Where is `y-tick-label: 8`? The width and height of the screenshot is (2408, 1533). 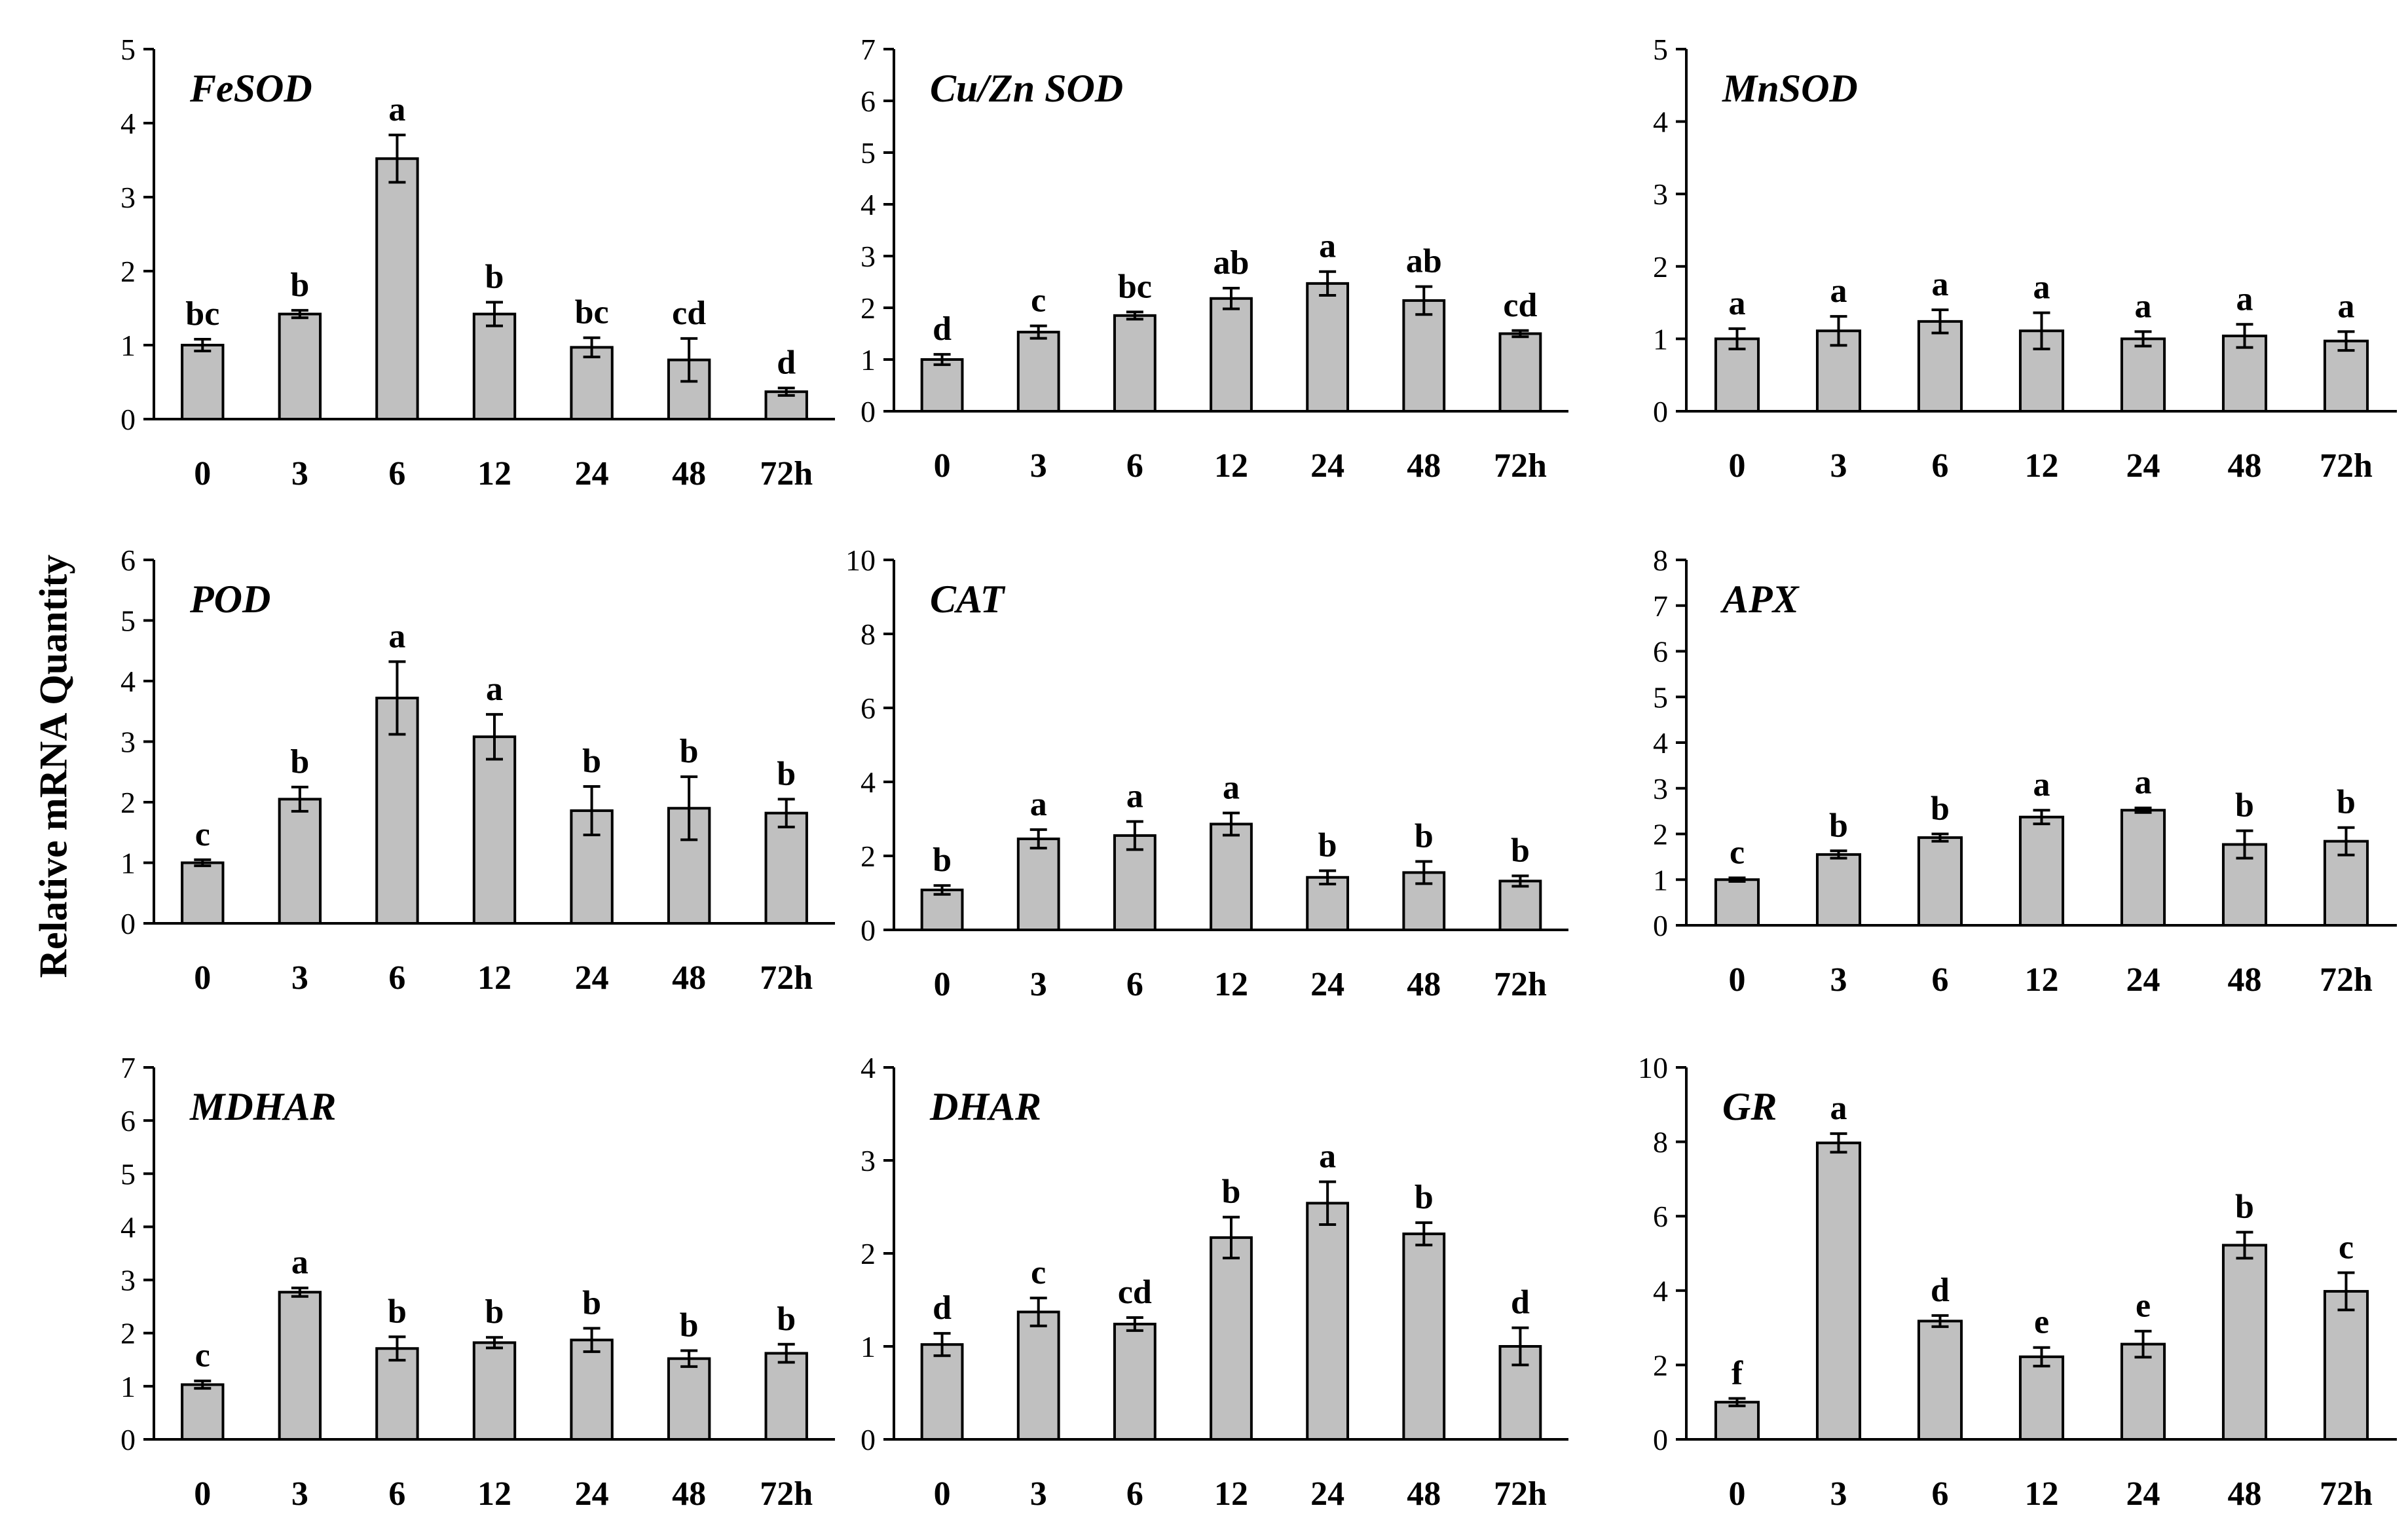
y-tick-label: 8 is located at coordinates (1660, 1142).